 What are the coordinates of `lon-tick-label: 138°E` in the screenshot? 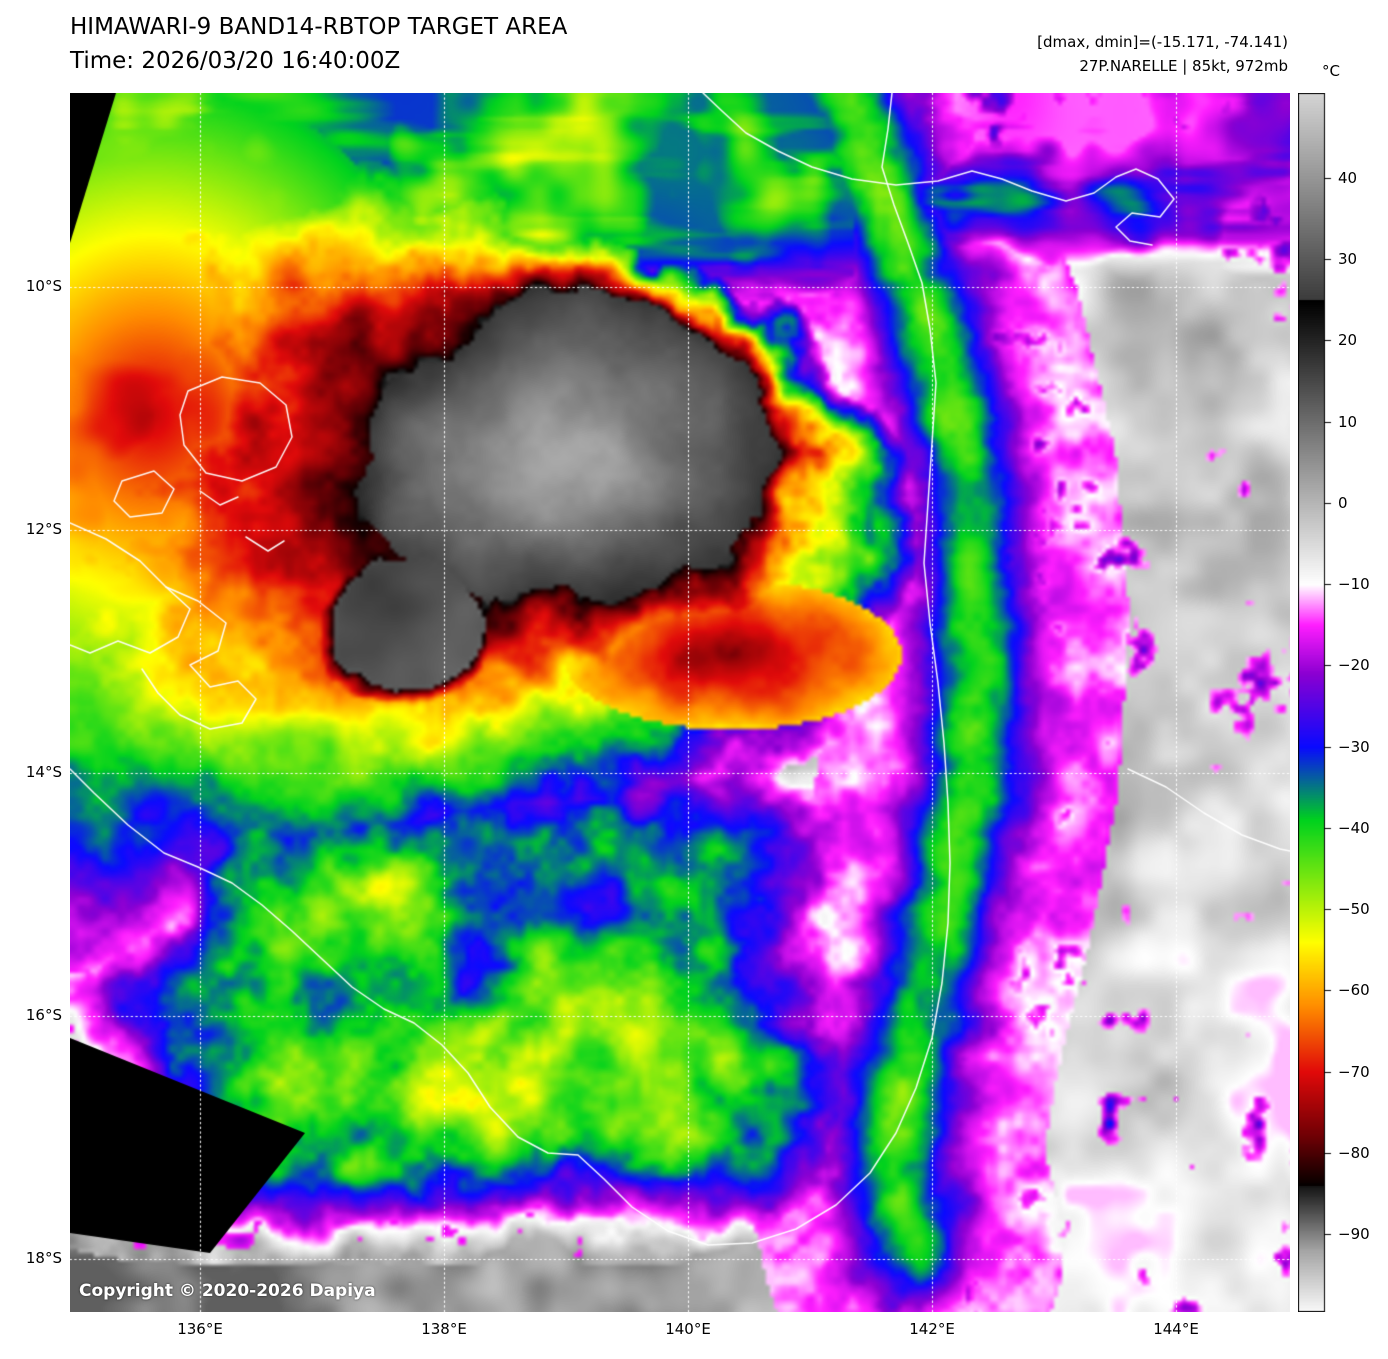 It's located at (444, 1329).